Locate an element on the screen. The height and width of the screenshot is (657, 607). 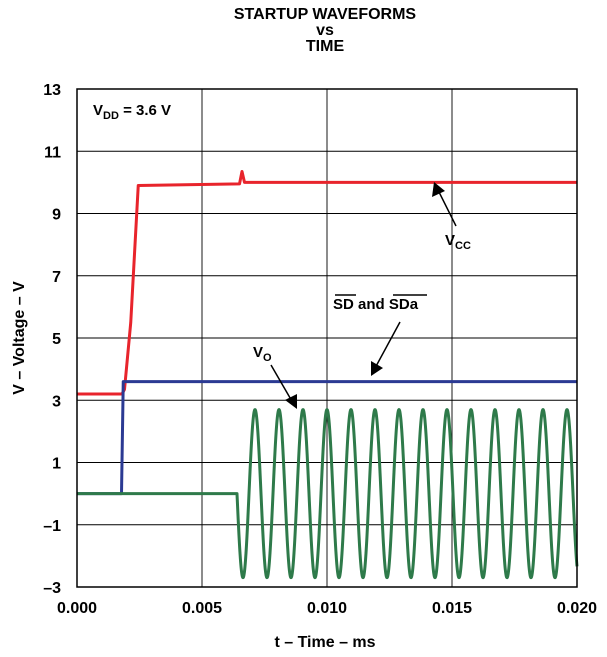
chart-title-line-2: vs is located at coordinates (325, 30).